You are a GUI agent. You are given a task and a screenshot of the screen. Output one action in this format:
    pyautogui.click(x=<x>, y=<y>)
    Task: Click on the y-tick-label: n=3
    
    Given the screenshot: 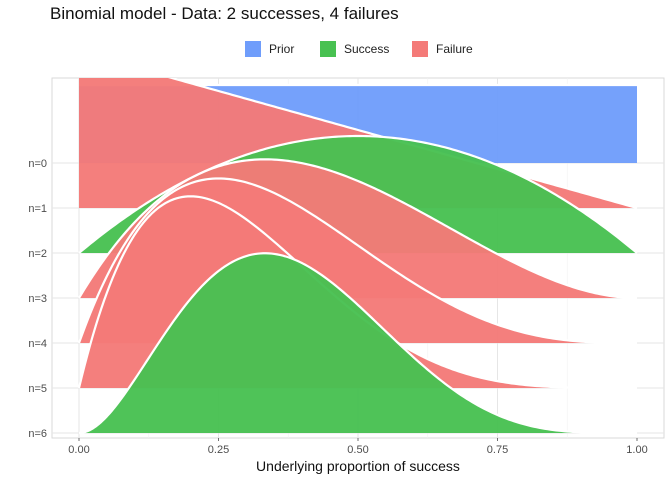 What is the action you would take?
    pyautogui.click(x=37, y=299)
    